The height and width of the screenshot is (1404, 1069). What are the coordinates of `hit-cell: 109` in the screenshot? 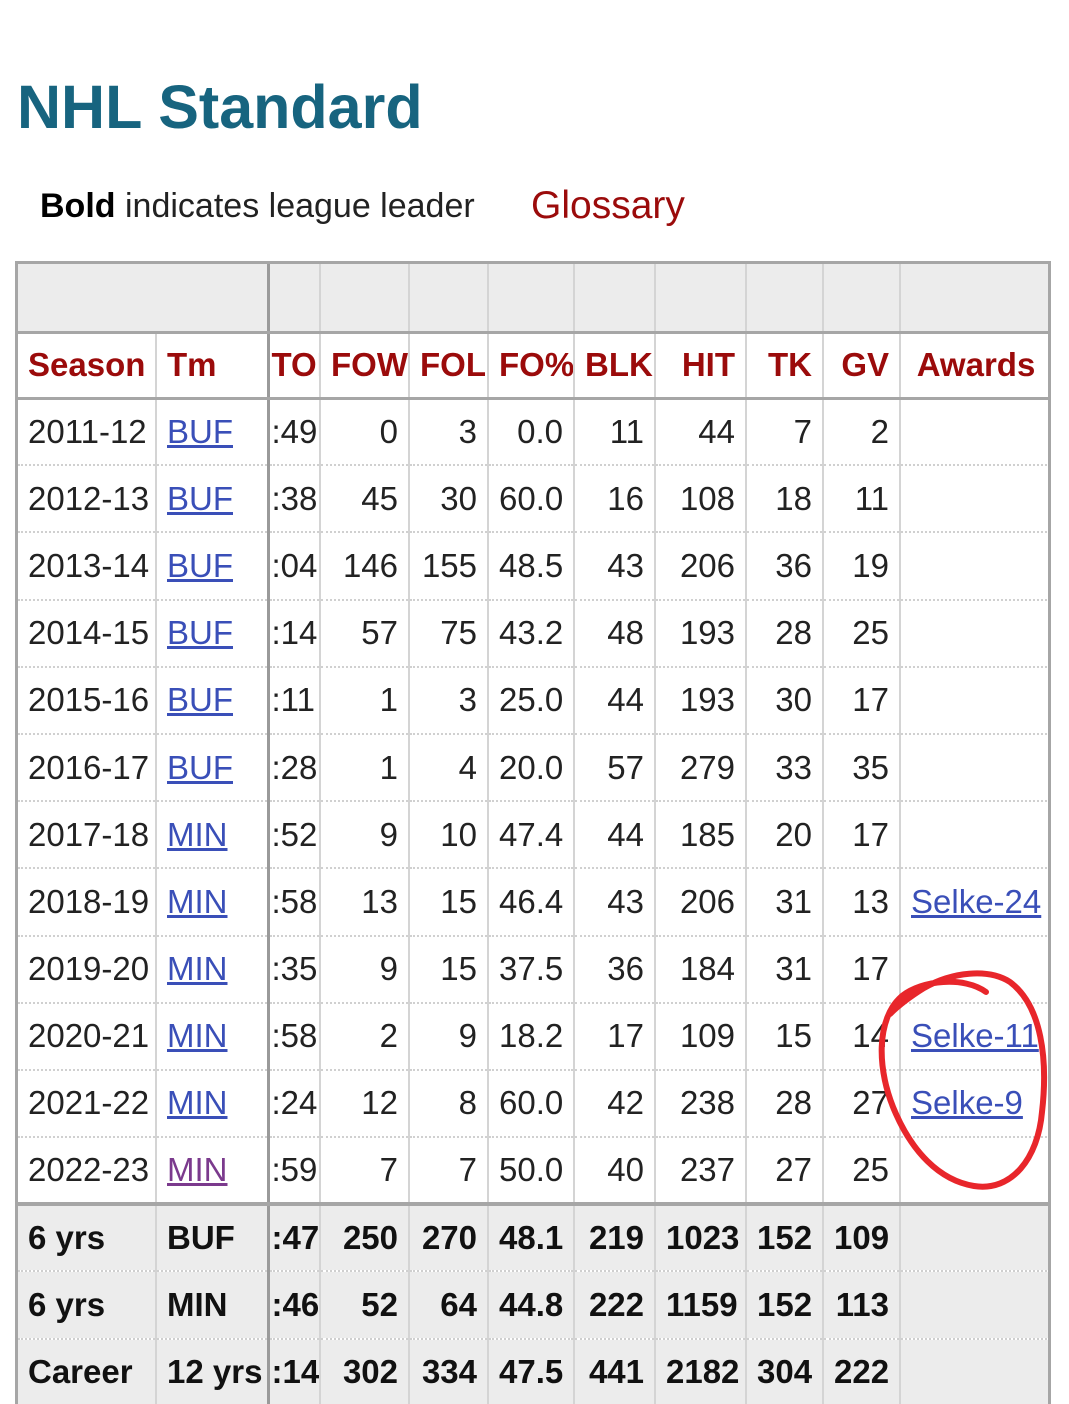 It's located at (700, 1036).